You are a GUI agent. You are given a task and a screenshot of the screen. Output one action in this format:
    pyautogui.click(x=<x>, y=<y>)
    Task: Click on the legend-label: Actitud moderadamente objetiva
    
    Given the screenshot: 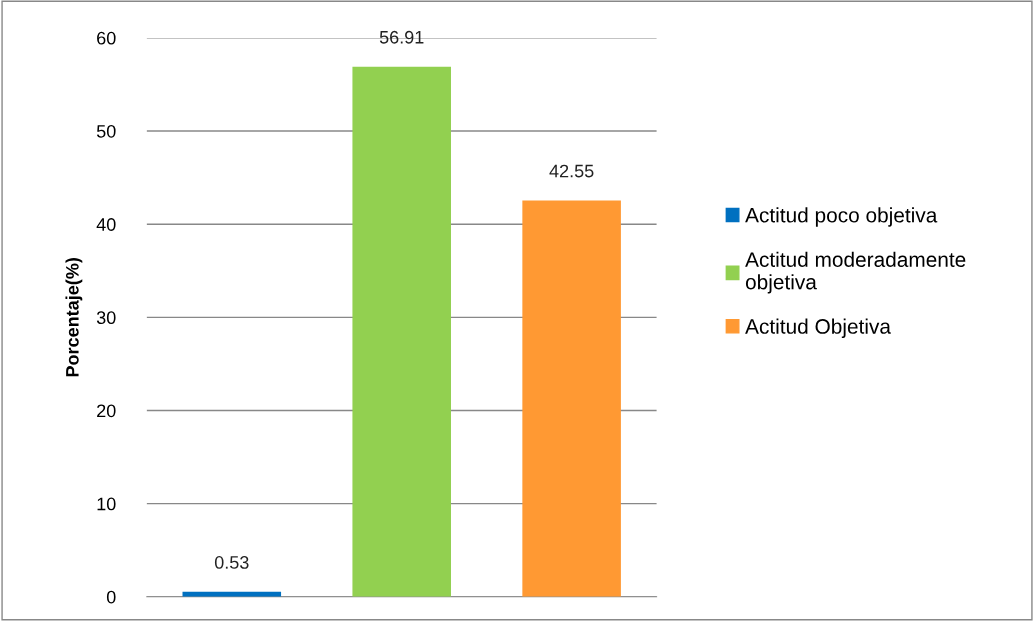 What is the action you would take?
    pyautogui.click(x=855, y=272)
    